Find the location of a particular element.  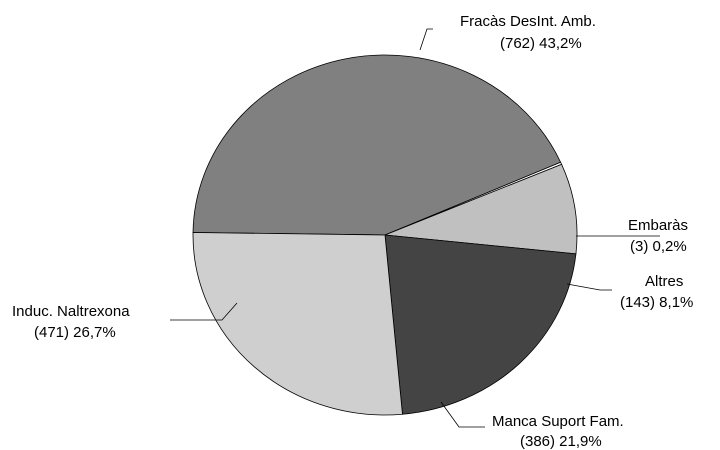

label-induc-value: (471) 26,7% is located at coordinates (75, 332).